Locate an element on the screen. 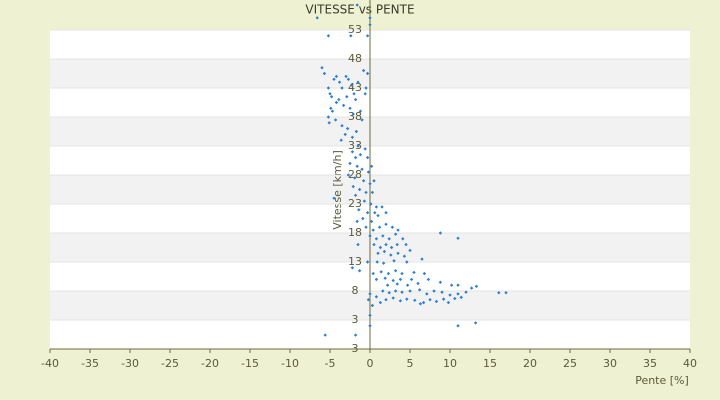  x-axis-title: Pente [%] is located at coordinates (662, 380).